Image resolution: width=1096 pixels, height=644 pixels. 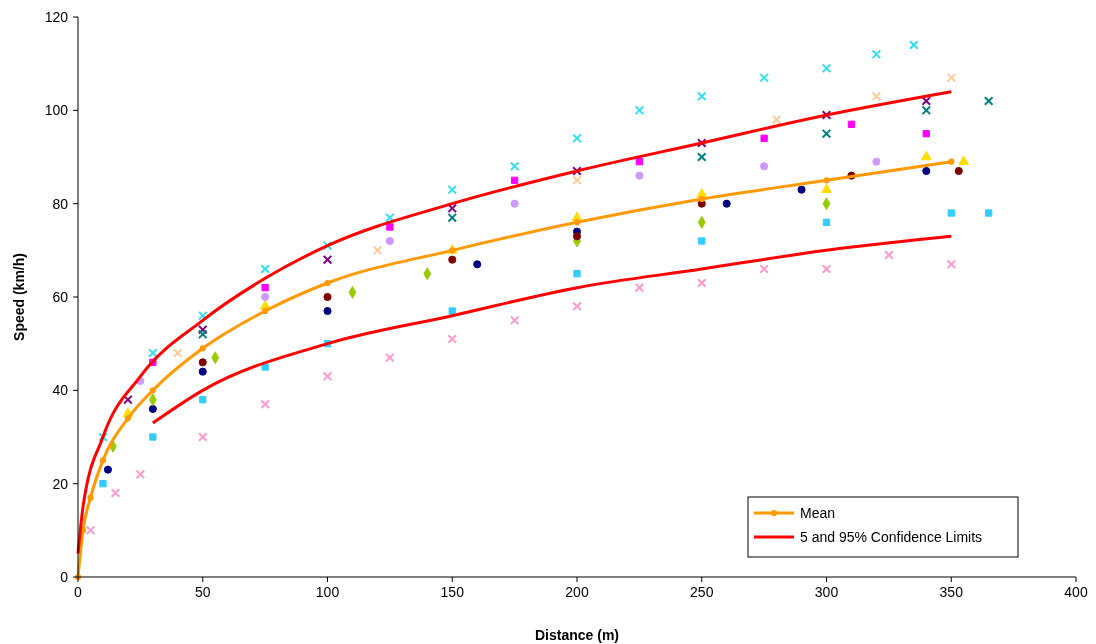 What do you see at coordinates (60, 483) in the screenshot?
I see `y-tick-label: 20` at bounding box center [60, 483].